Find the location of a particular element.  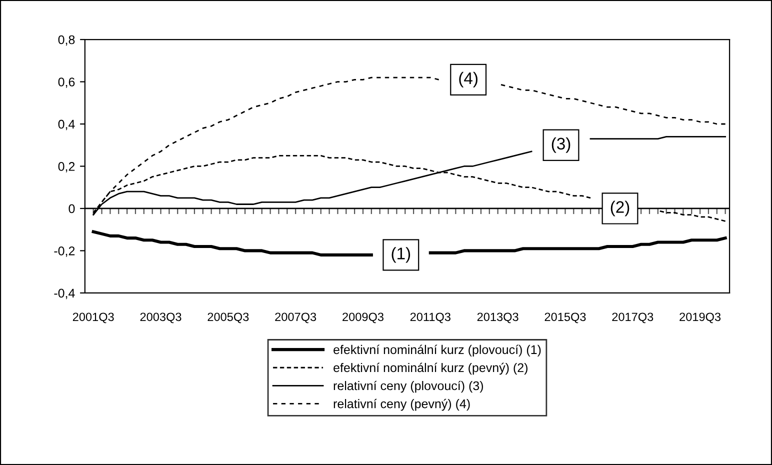

legend-label: relativní ceny (pevný) (4) is located at coordinates (402, 404).